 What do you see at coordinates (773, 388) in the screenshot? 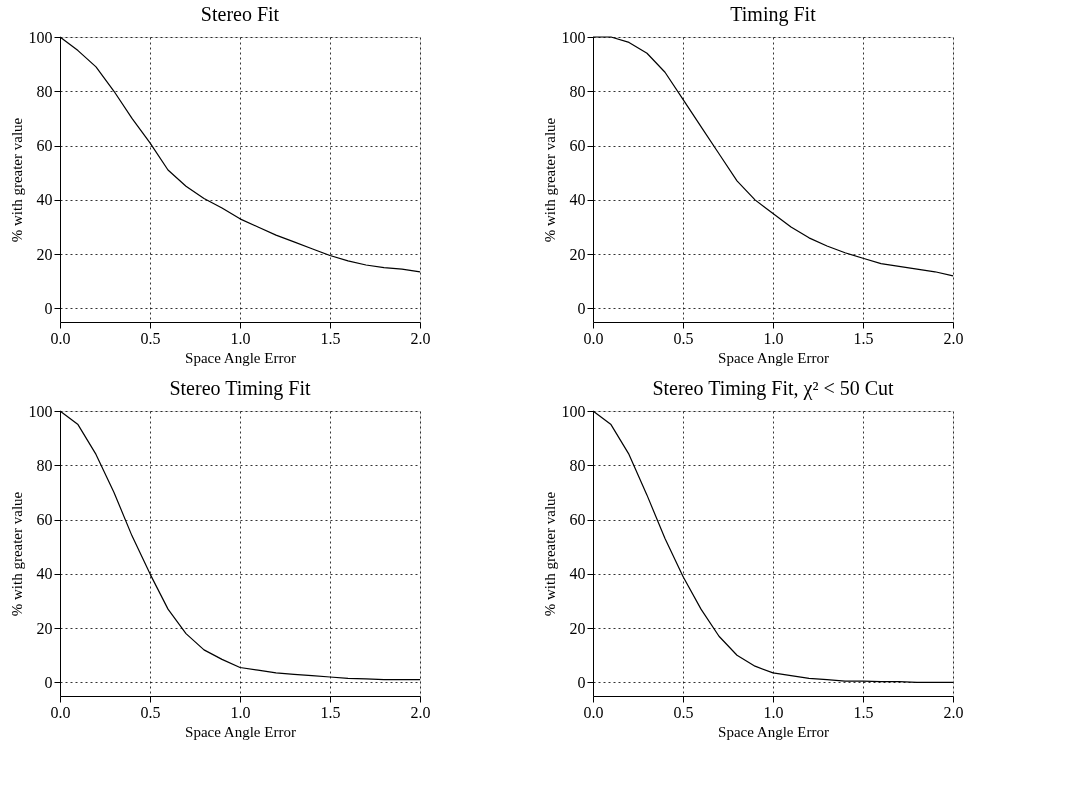
I see `chart-title: Stereo Timing Fit, χ² < 50 Cut` at bounding box center [773, 388].